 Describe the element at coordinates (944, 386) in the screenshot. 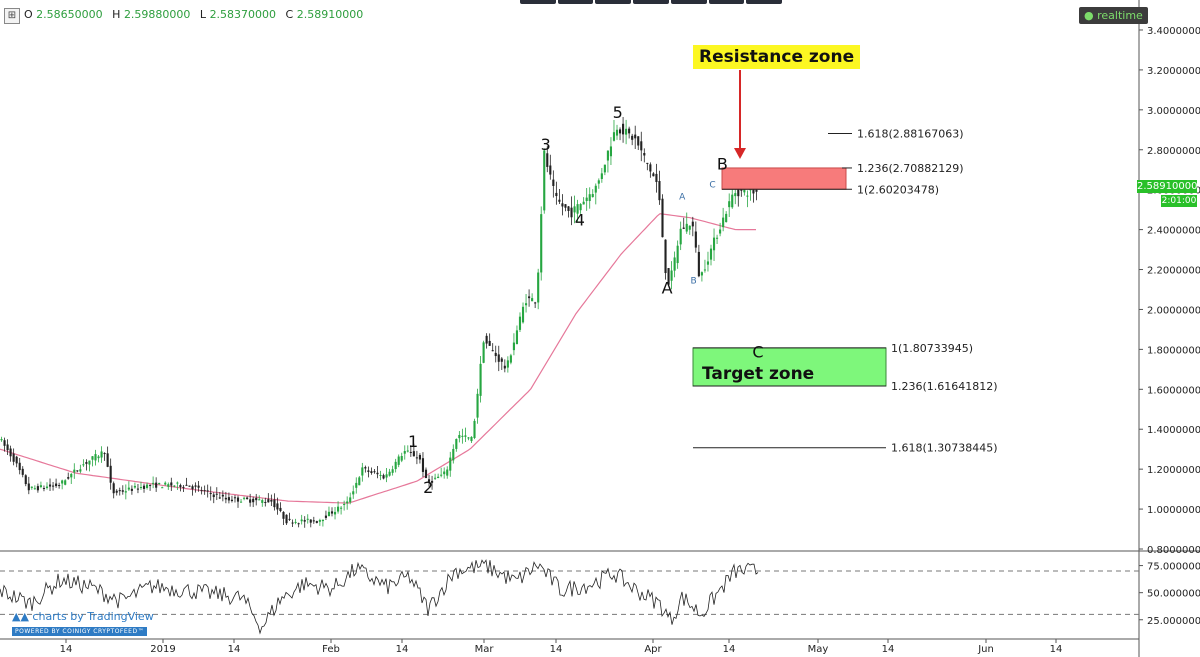

I see `fib-level-label: 1.236(1.61641812)` at that location.